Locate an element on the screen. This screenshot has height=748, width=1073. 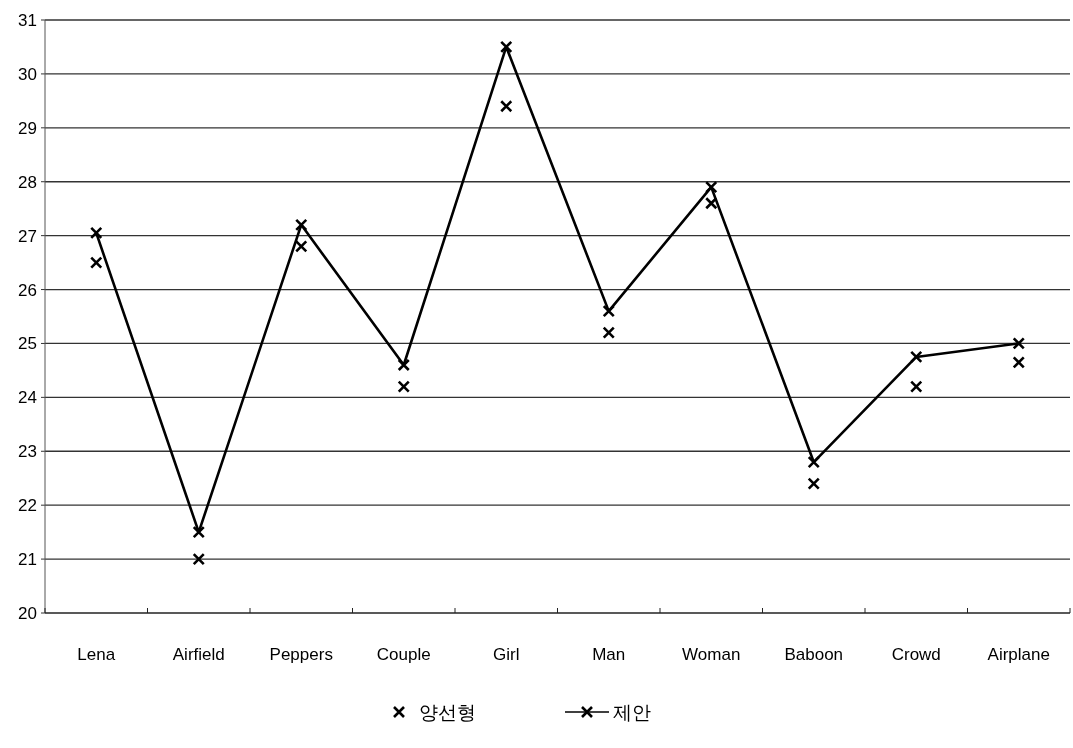
y-tick-label: 29 is located at coordinates (27, 128).